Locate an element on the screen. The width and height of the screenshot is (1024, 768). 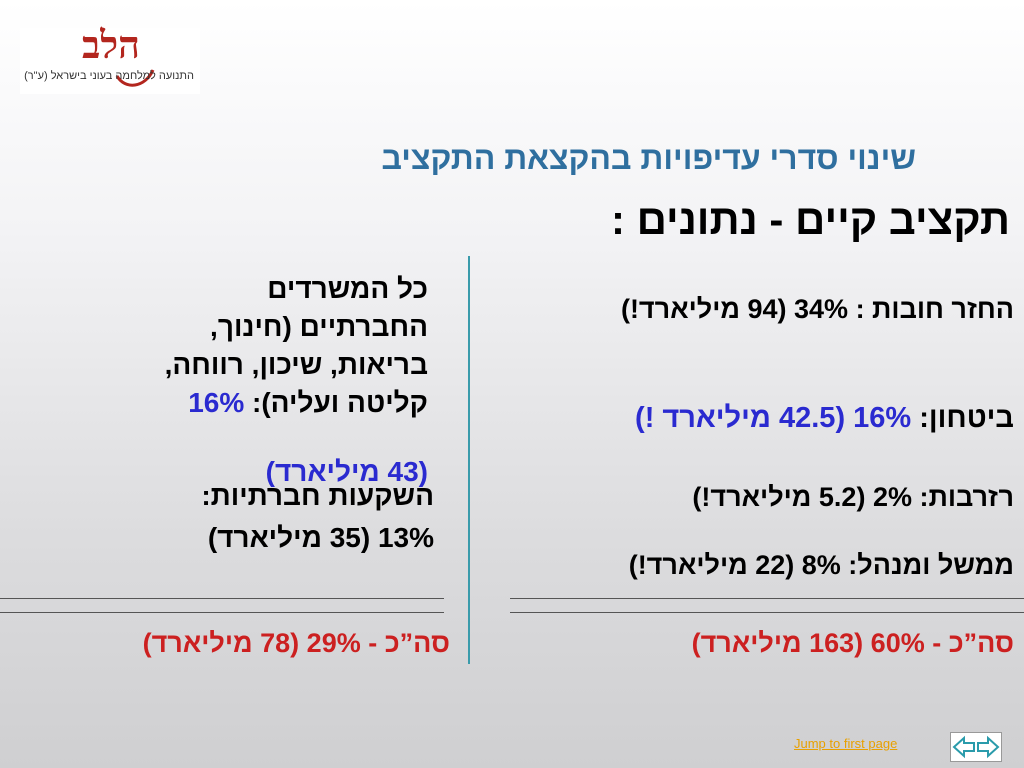
right-total: סה”כ - 60% (163 מיליארד) is located at coordinates (852, 643).